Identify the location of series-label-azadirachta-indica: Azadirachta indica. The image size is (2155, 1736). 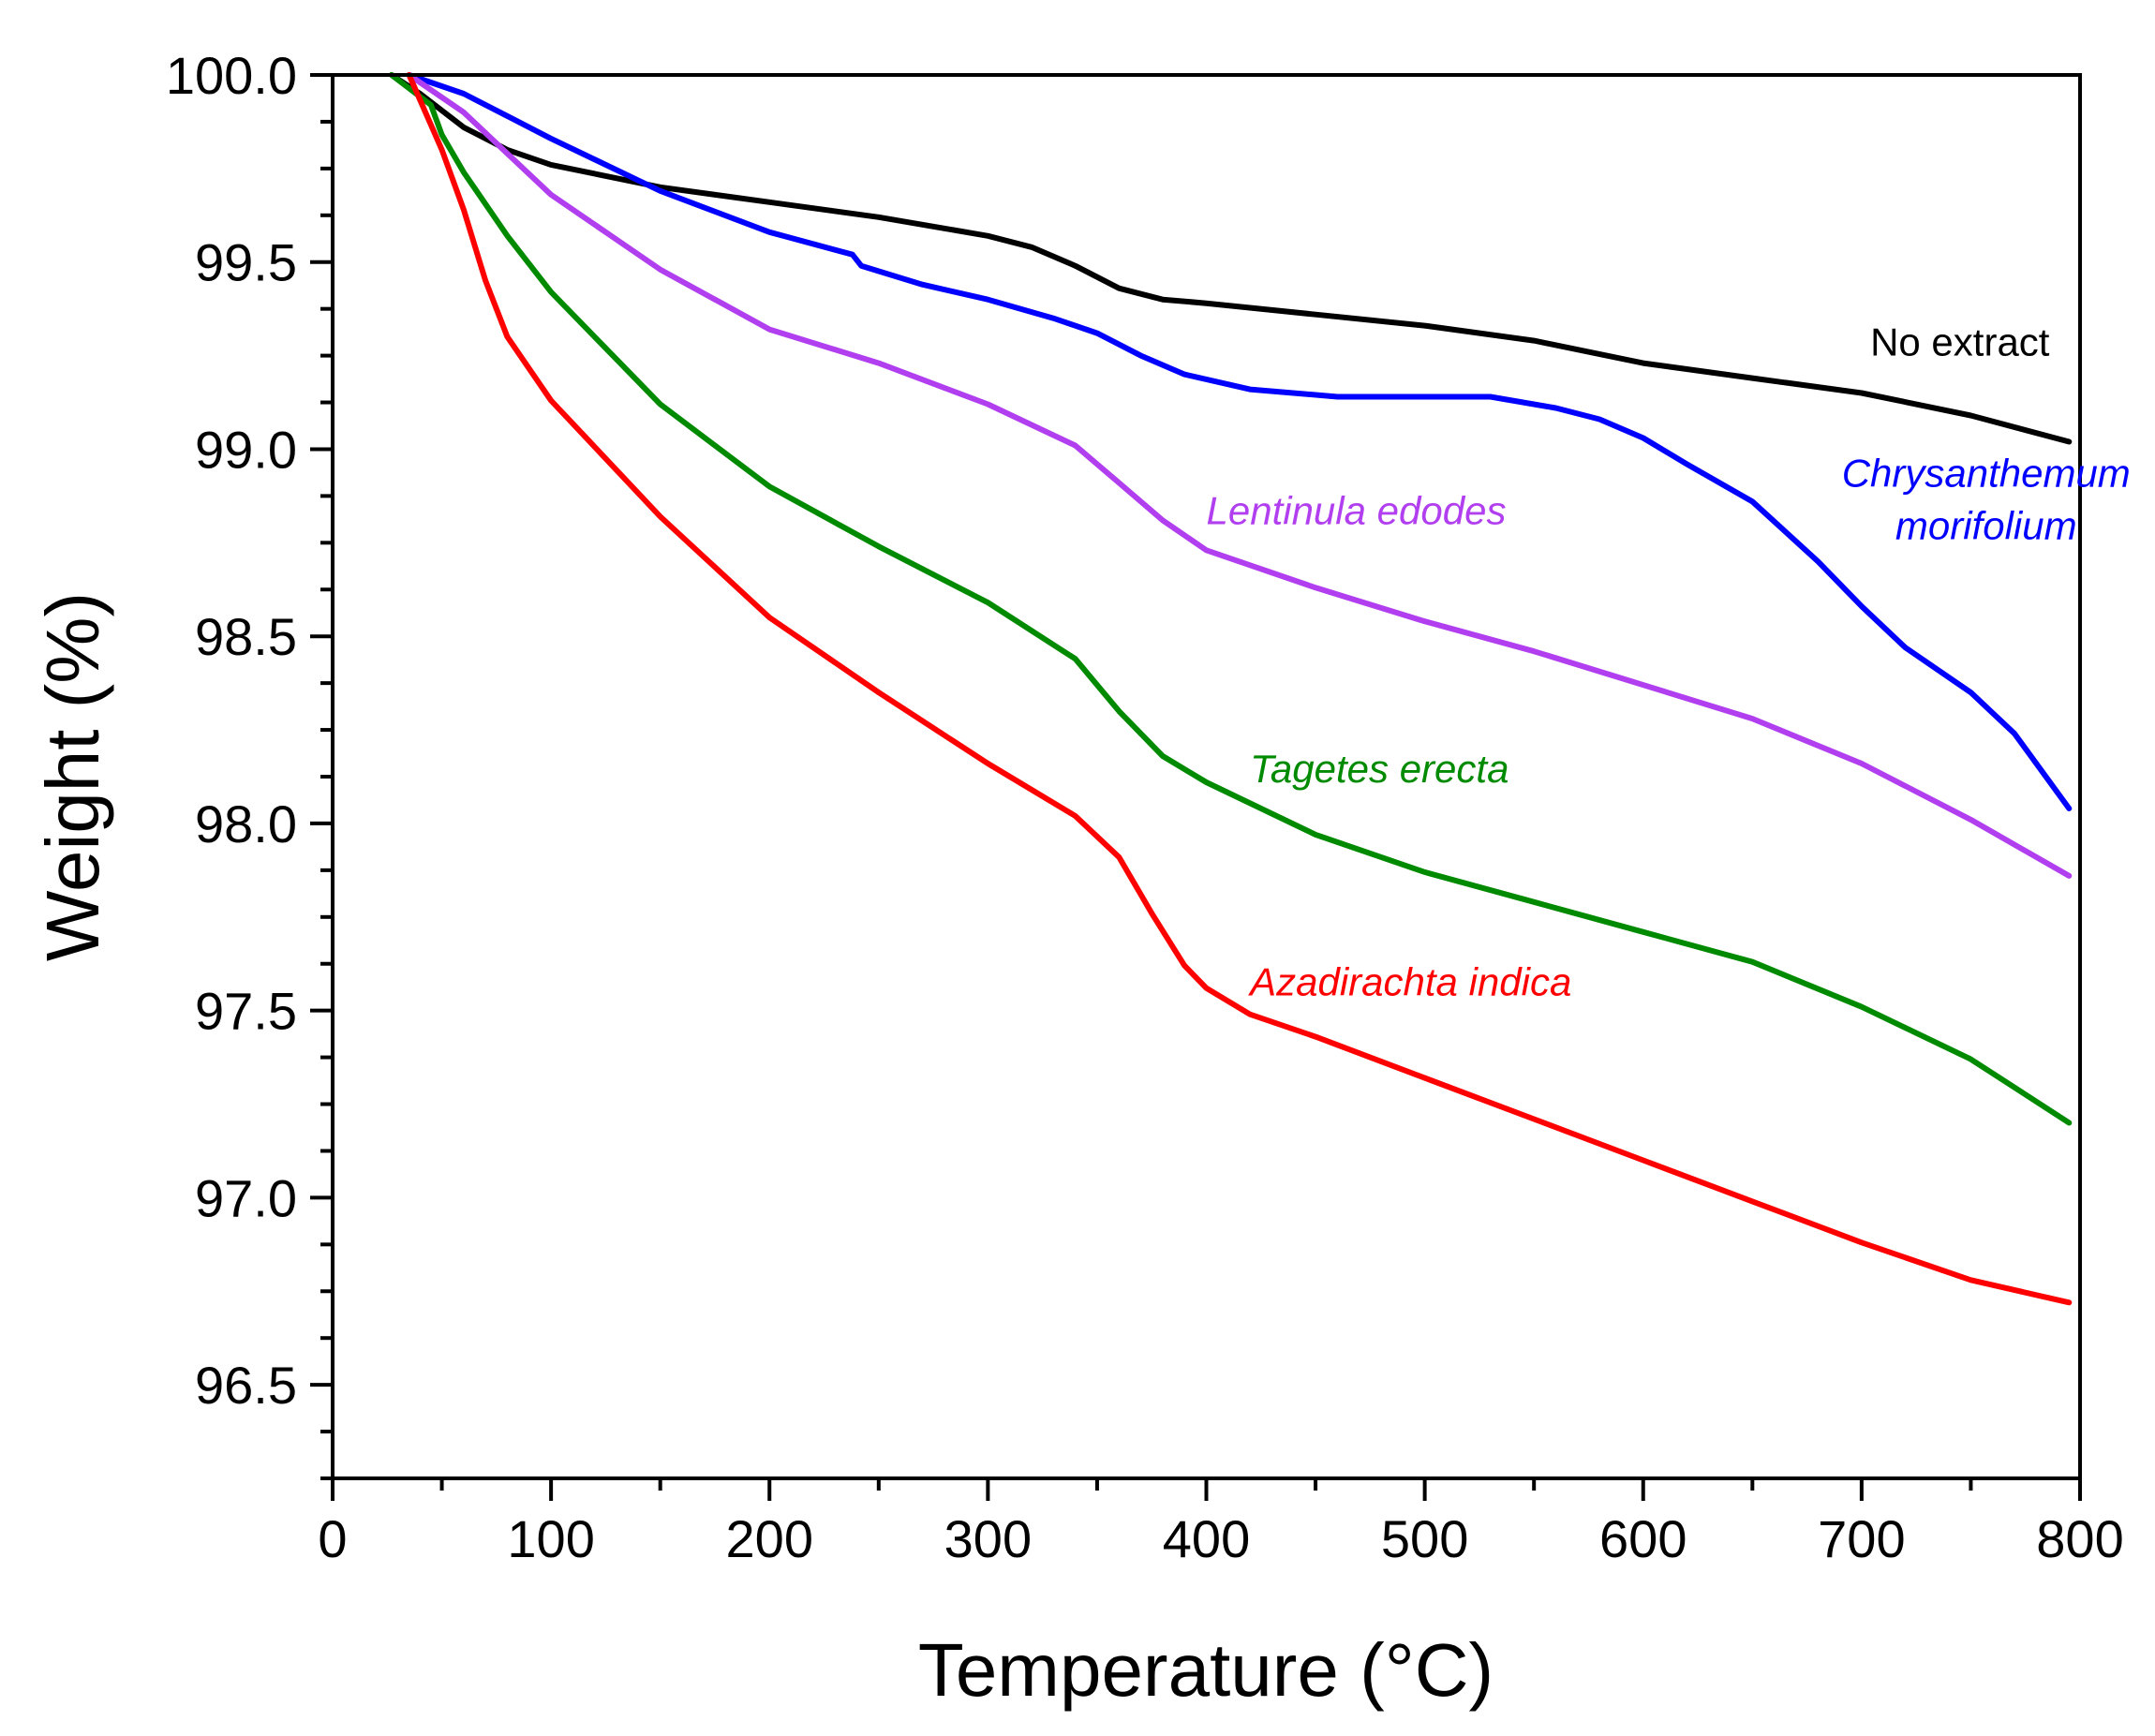
(1409, 982).